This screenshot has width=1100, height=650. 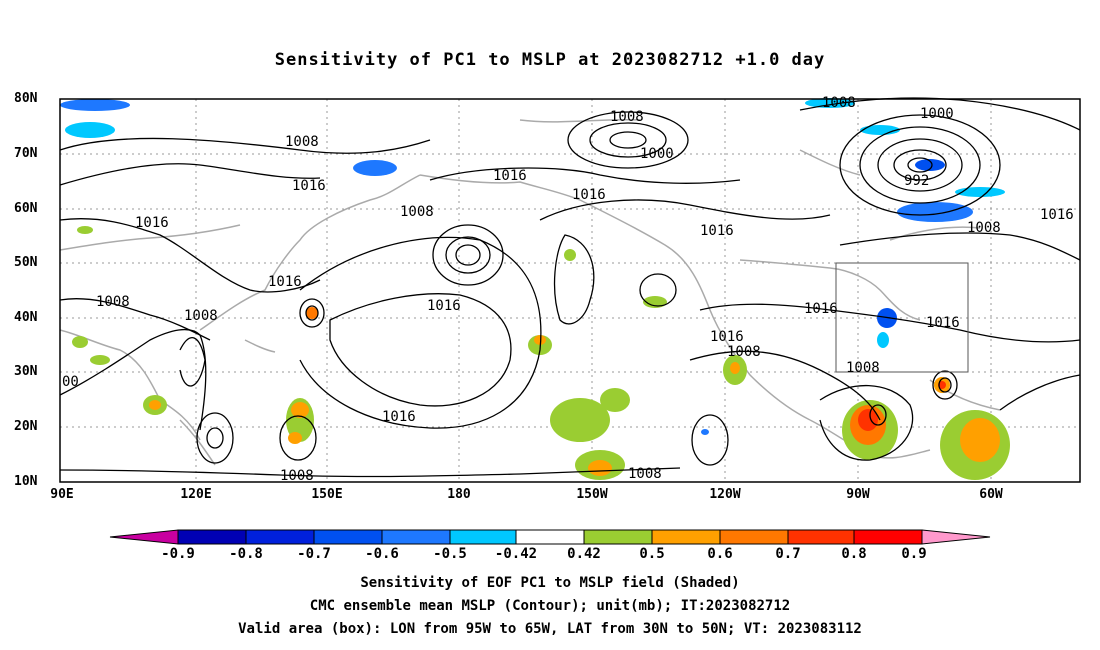 What do you see at coordinates (459, 494) in the screenshot?
I see `lon-label: 180` at bounding box center [459, 494].